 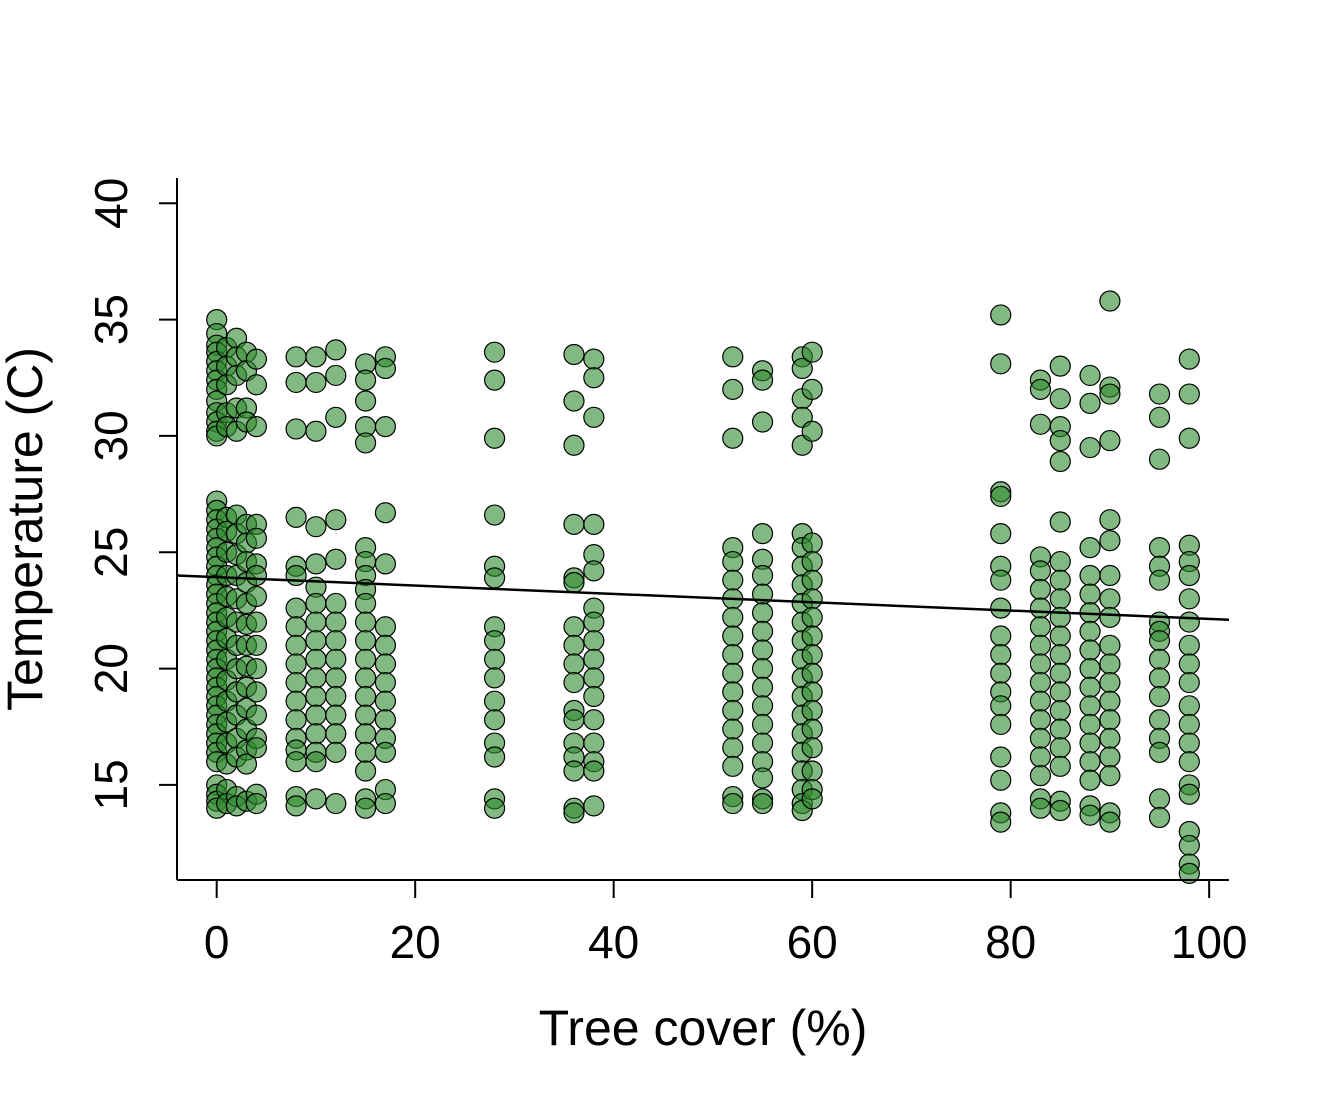 What do you see at coordinates (812, 942) in the screenshot?
I see `x-tick-label: 60` at bounding box center [812, 942].